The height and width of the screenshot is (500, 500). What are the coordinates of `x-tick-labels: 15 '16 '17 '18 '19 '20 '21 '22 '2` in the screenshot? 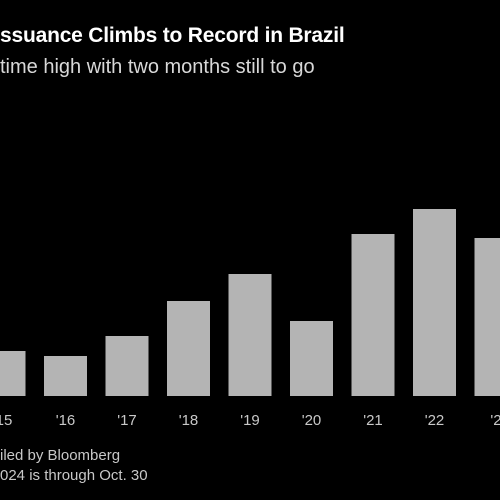 It's located at (250, 420).